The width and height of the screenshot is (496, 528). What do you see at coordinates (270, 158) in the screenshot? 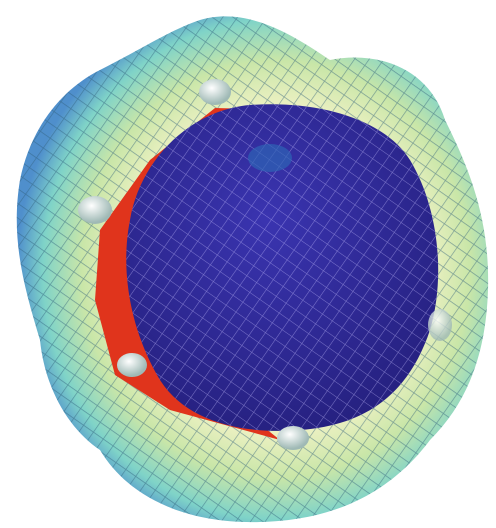
I see `highlight` at bounding box center [270, 158].